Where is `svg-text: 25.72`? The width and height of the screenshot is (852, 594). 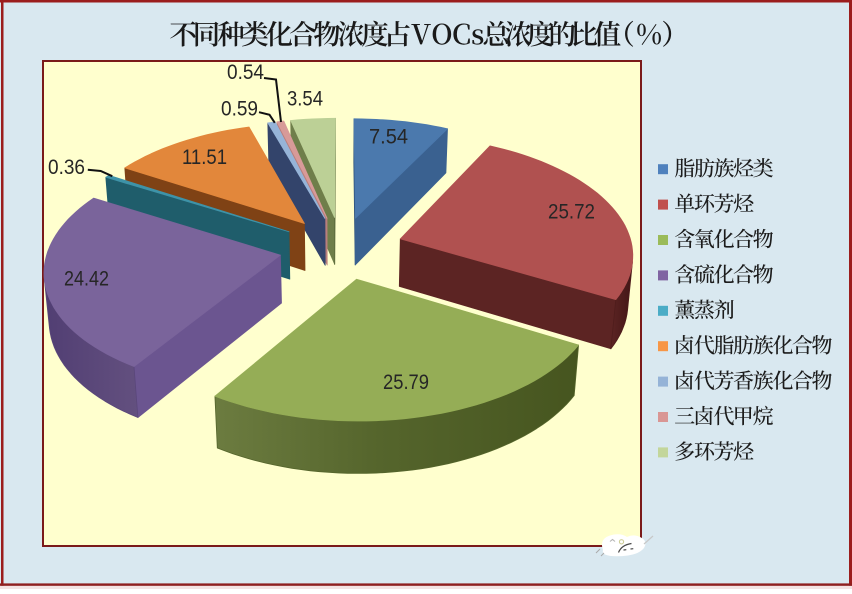 svg-text: 25.72 is located at coordinates (571, 212).